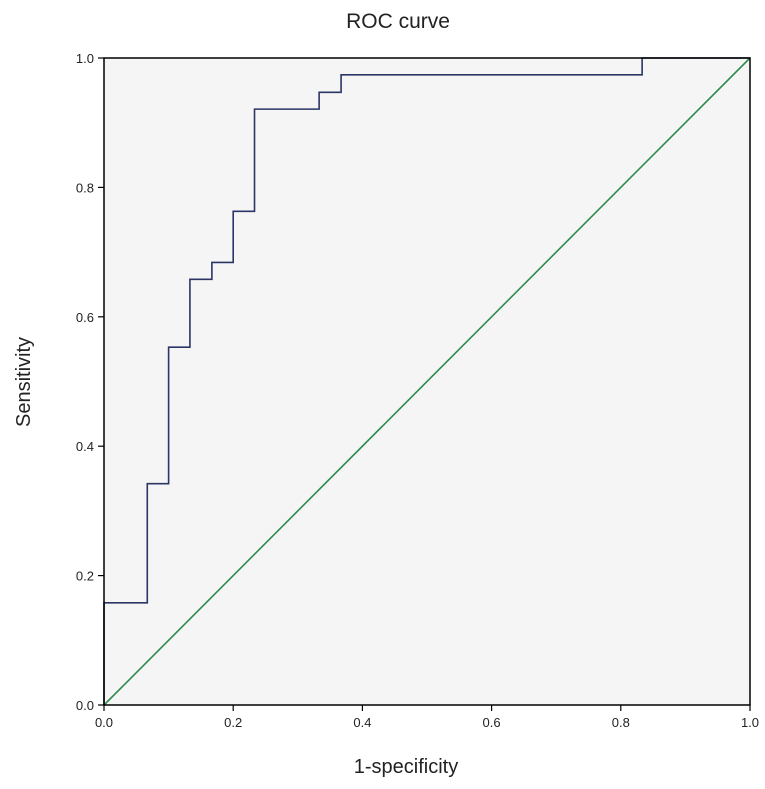  I want to click on x-tick-label: 0.6, so click(492, 722).